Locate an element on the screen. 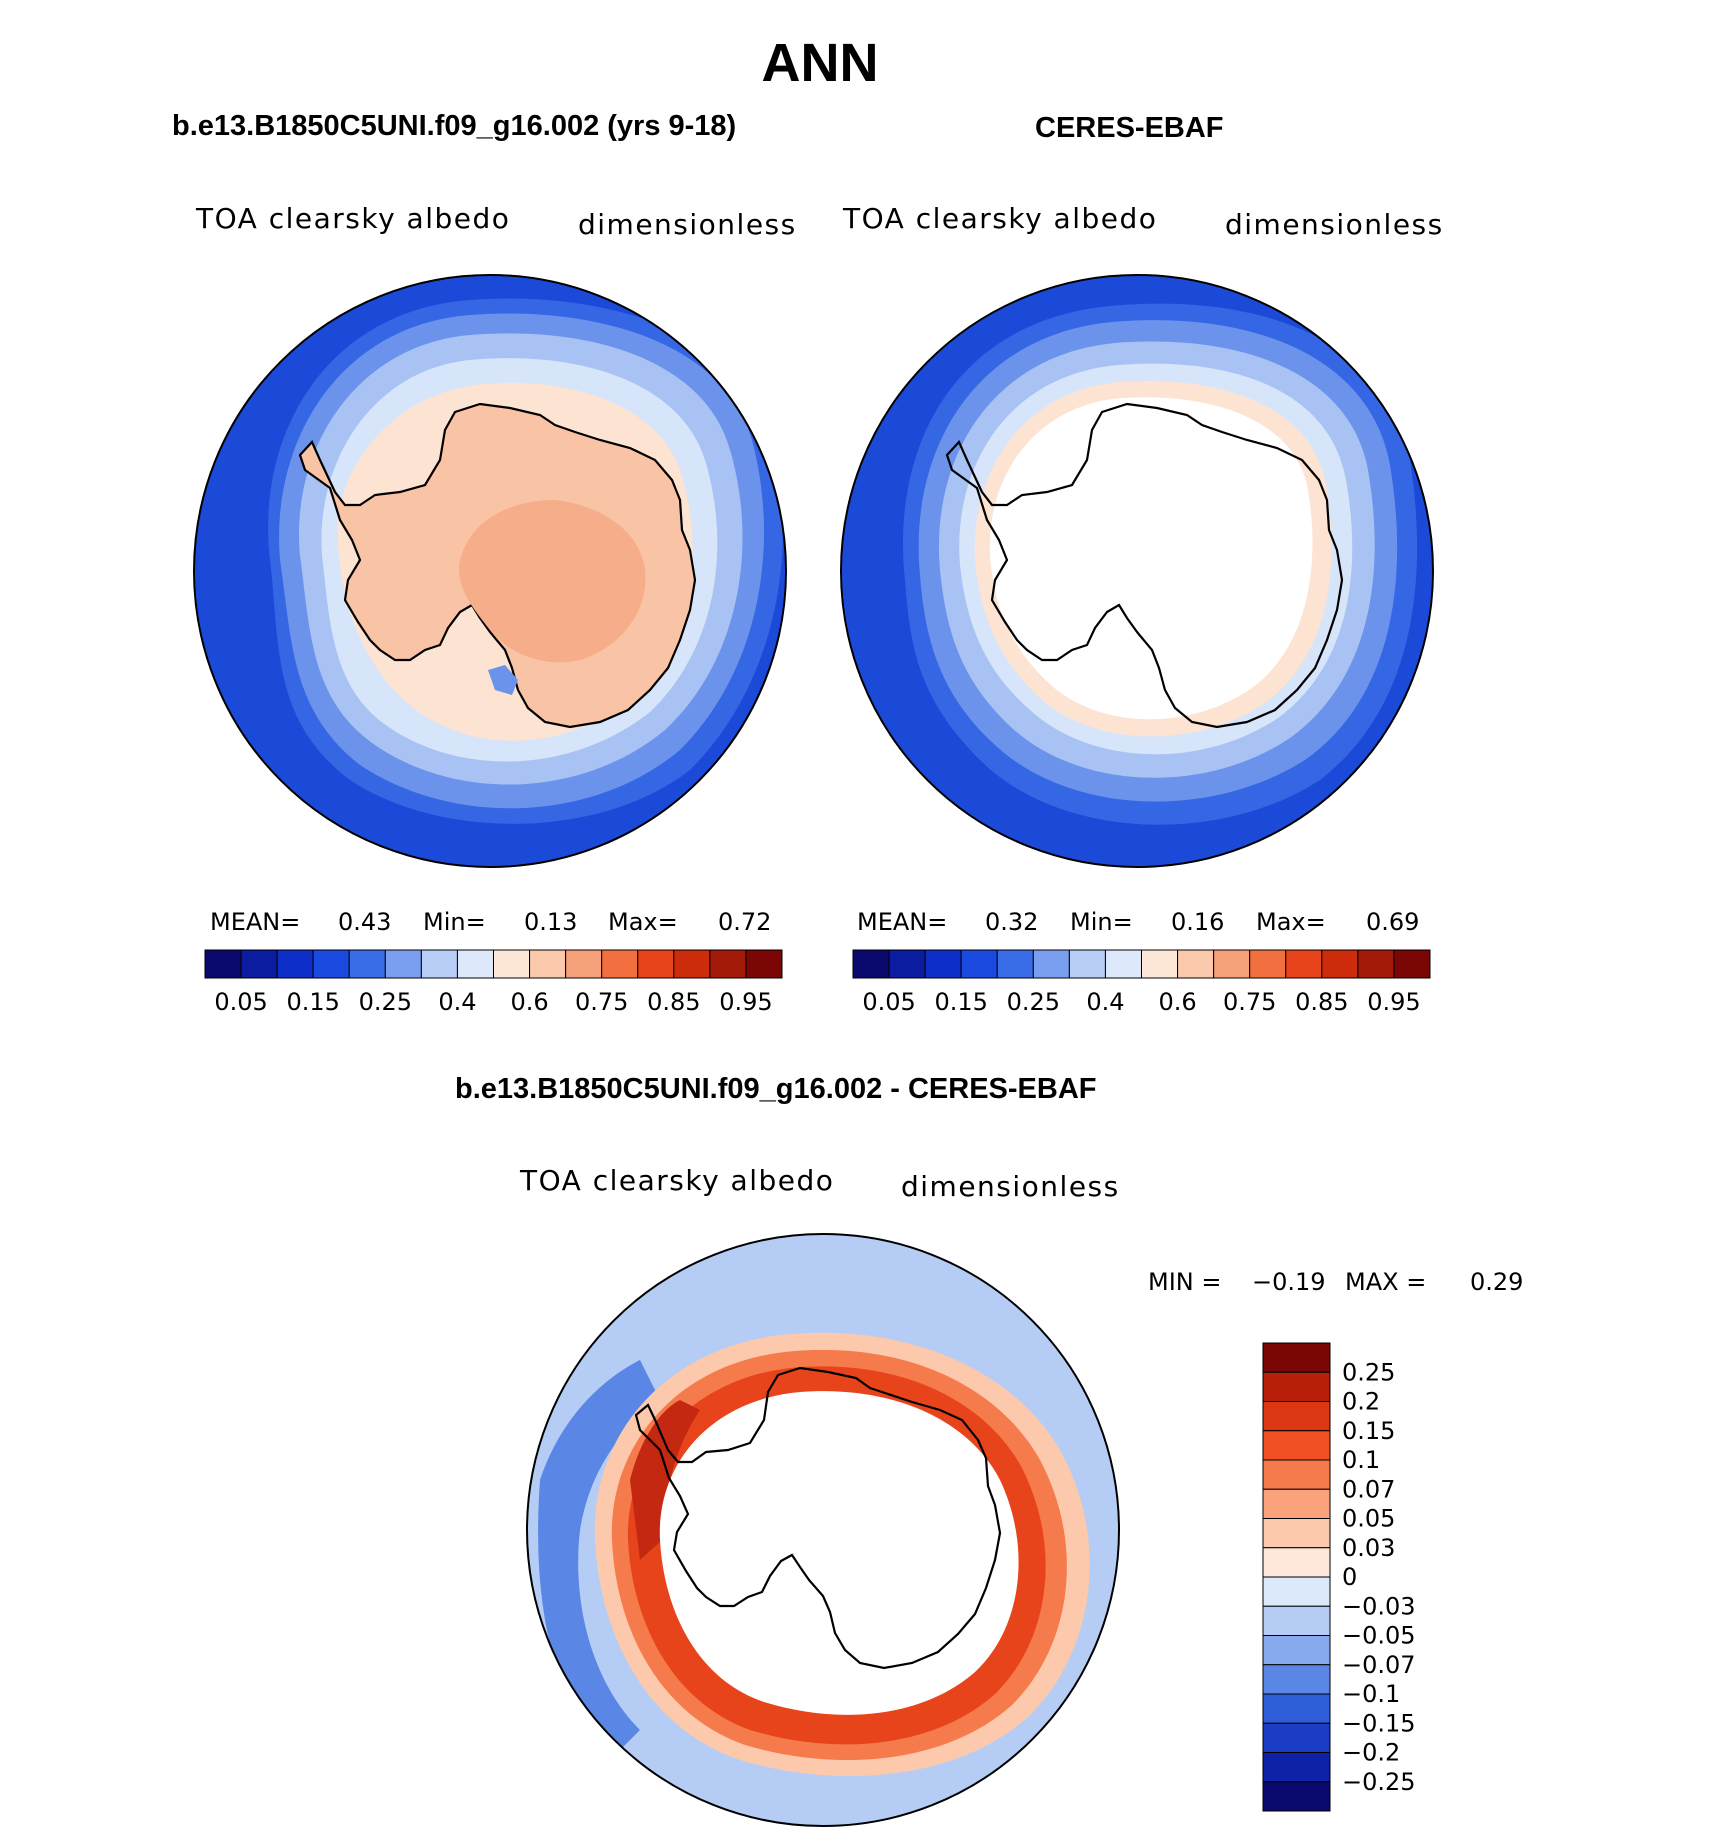 The height and width of the screenshot is (1839, 1710). model-colorbar-tick-label: 0.05 is located at coordinates (240, 1002).